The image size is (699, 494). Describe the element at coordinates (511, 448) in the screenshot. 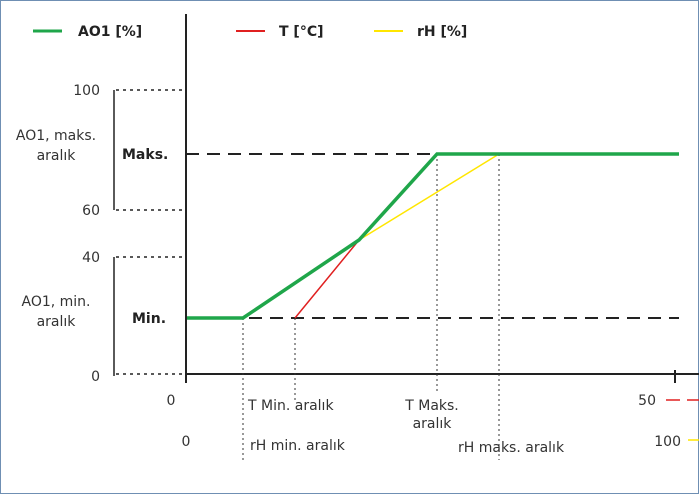

I see `rh-max-range-label: rH maks. aralık` at that location.